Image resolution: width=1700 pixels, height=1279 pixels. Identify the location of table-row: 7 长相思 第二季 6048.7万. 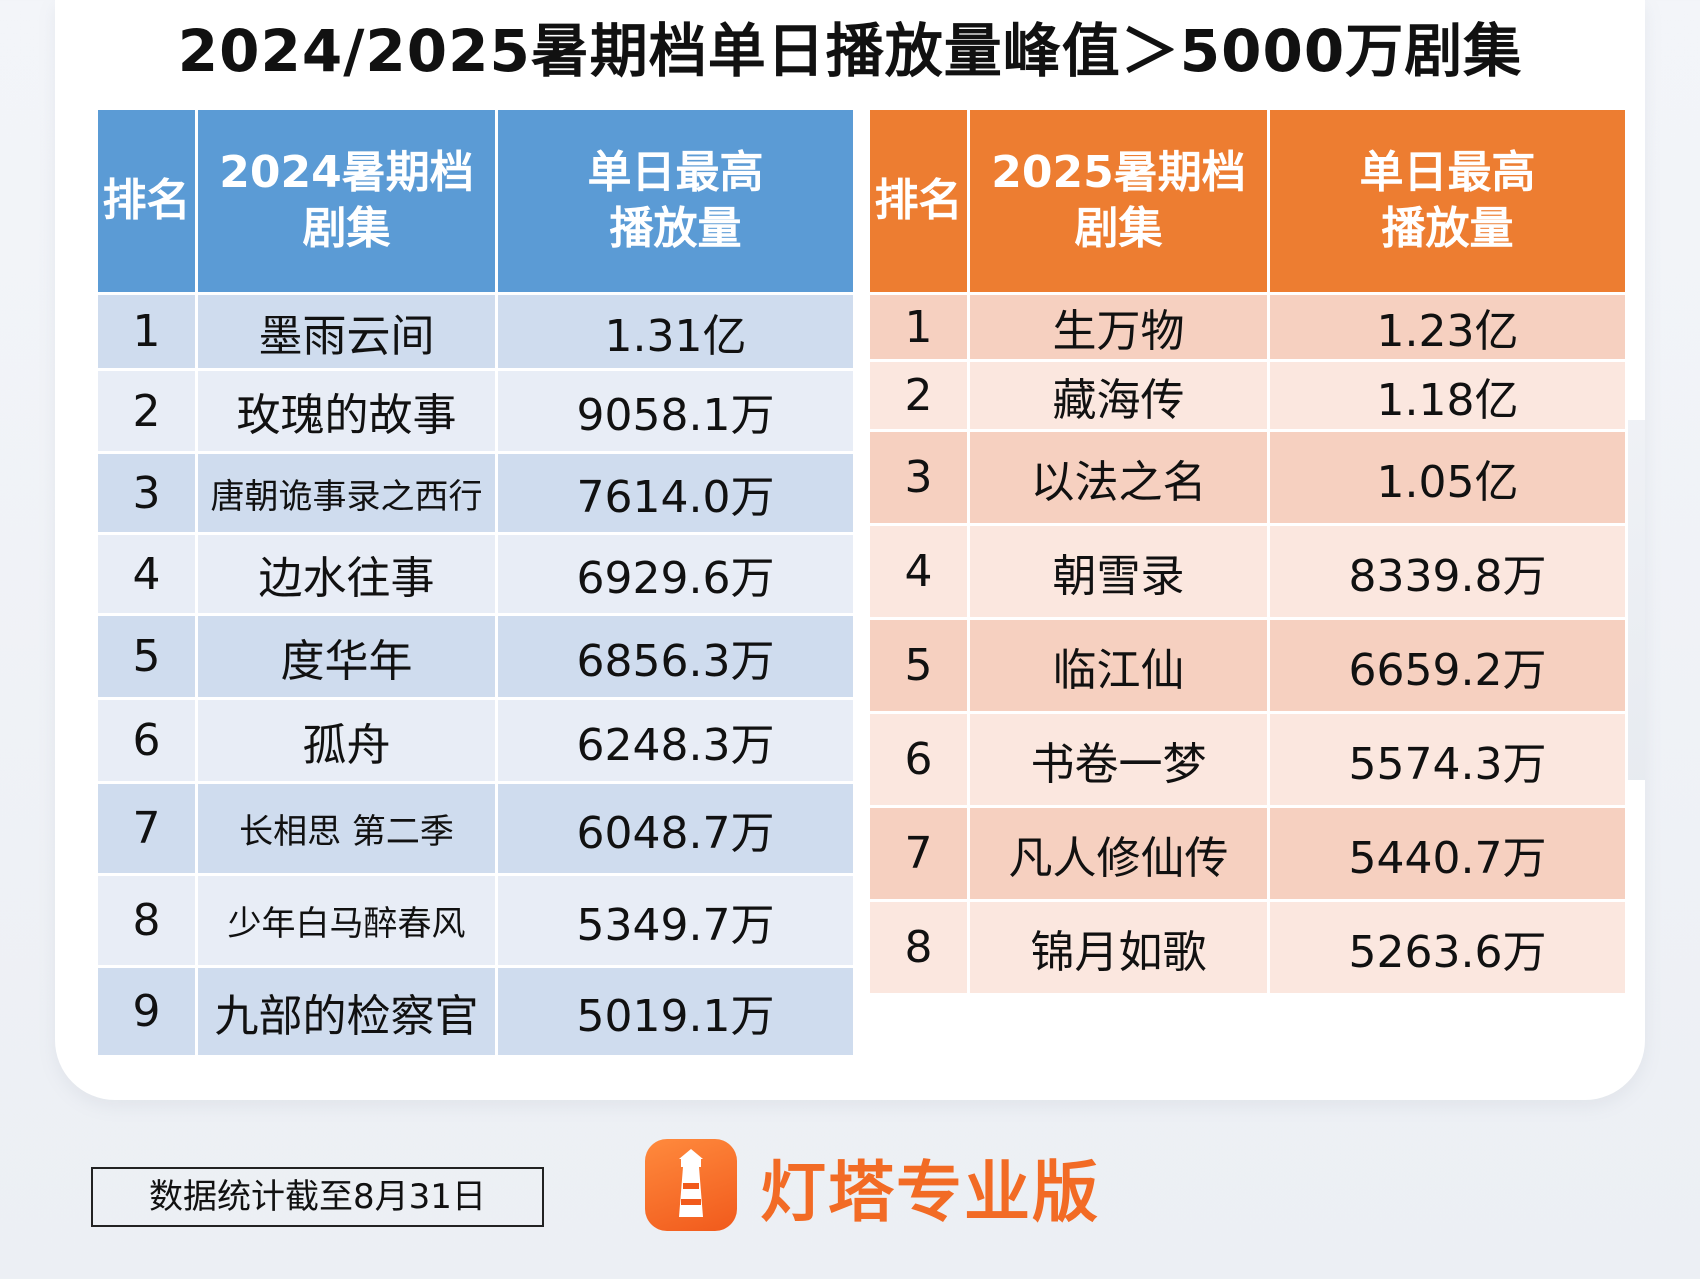
(475, 828).